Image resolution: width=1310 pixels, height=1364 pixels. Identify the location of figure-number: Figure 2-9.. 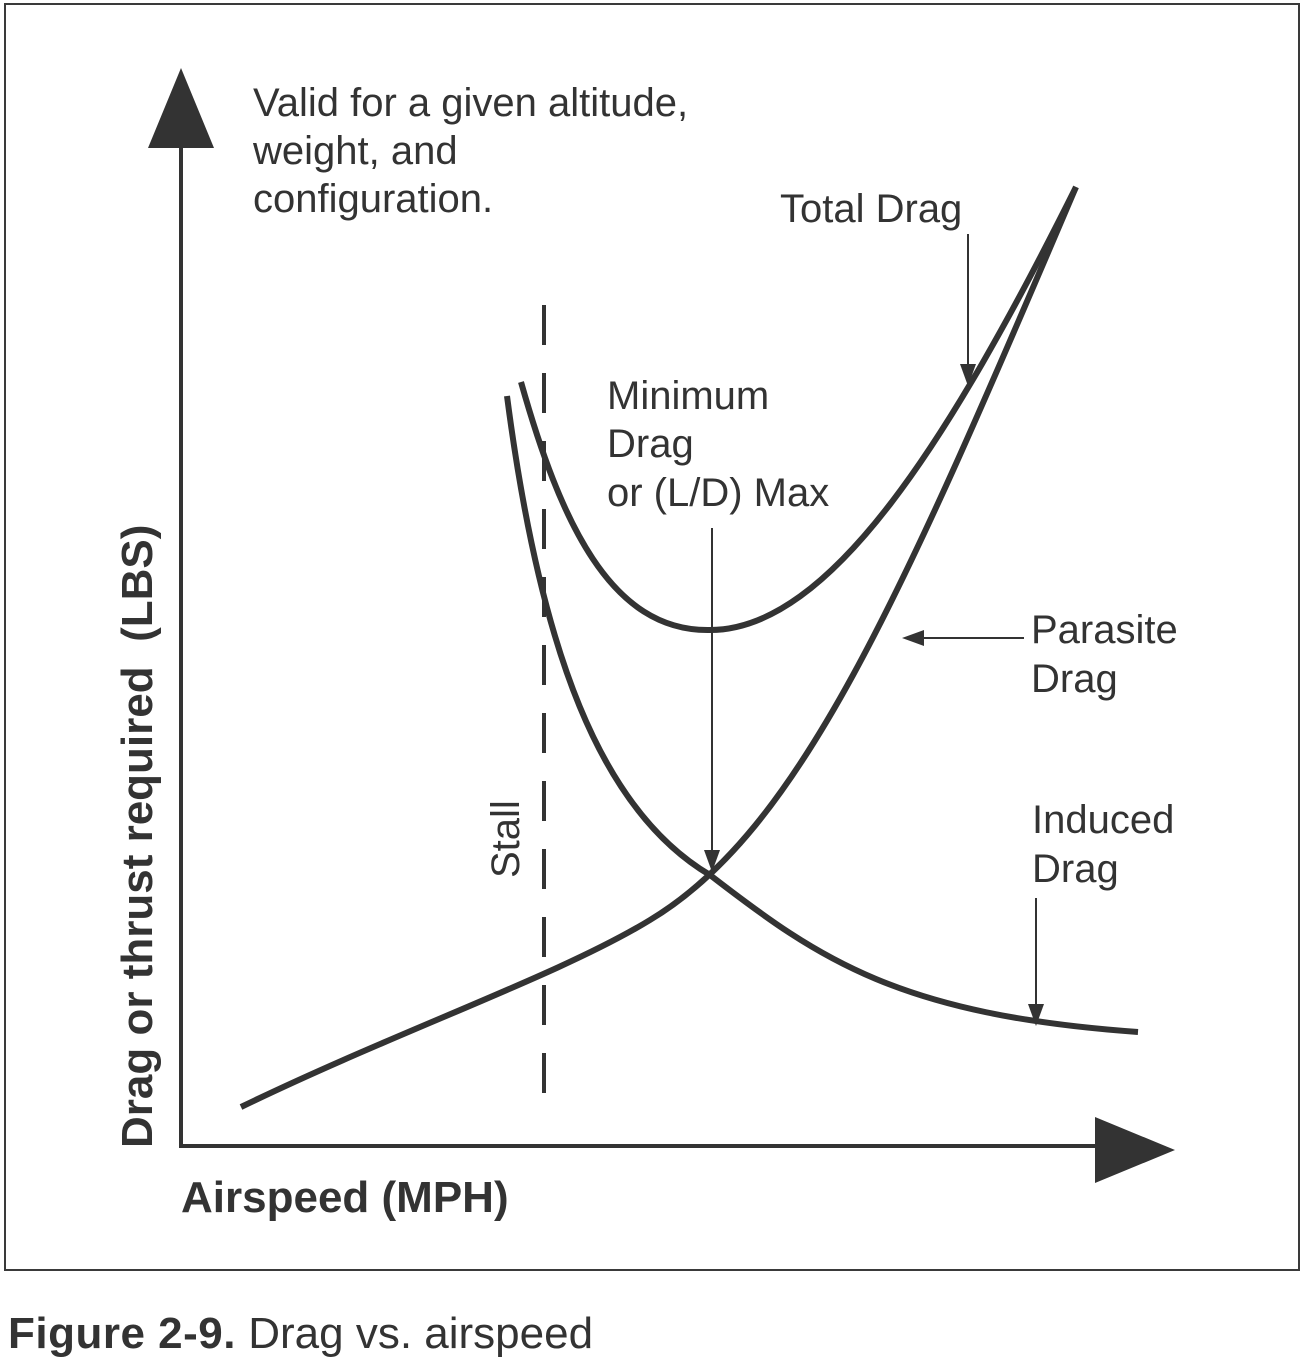
(122, 1333).